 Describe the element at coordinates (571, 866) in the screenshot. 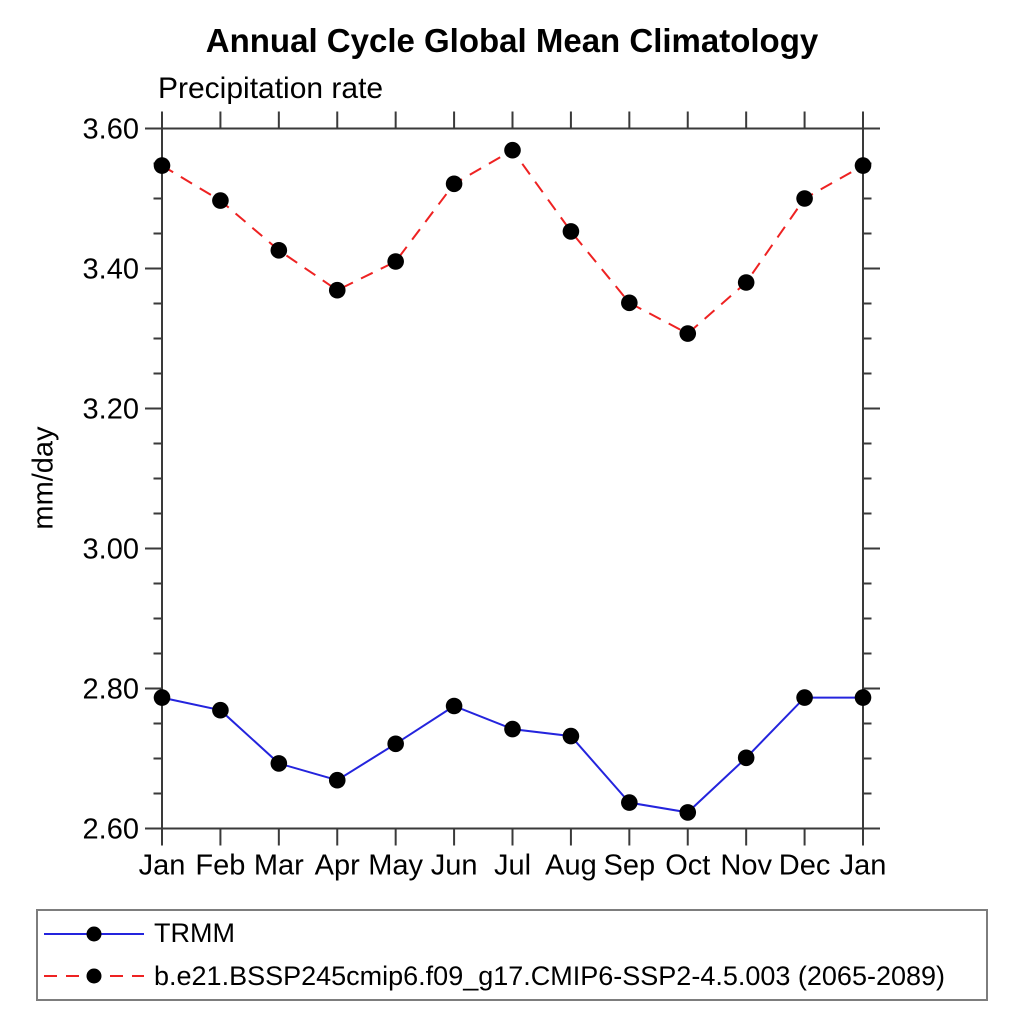

I see `x-tick-label: Aug` at that location.